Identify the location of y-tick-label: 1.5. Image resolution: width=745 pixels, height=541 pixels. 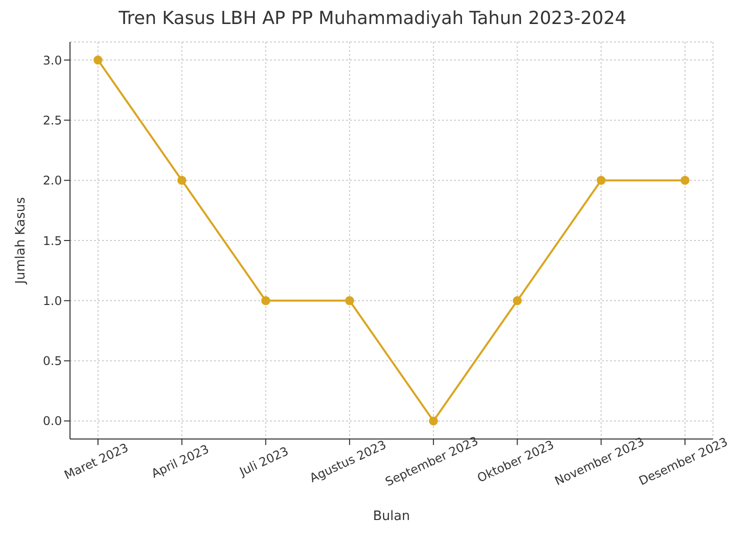
(52, 241).